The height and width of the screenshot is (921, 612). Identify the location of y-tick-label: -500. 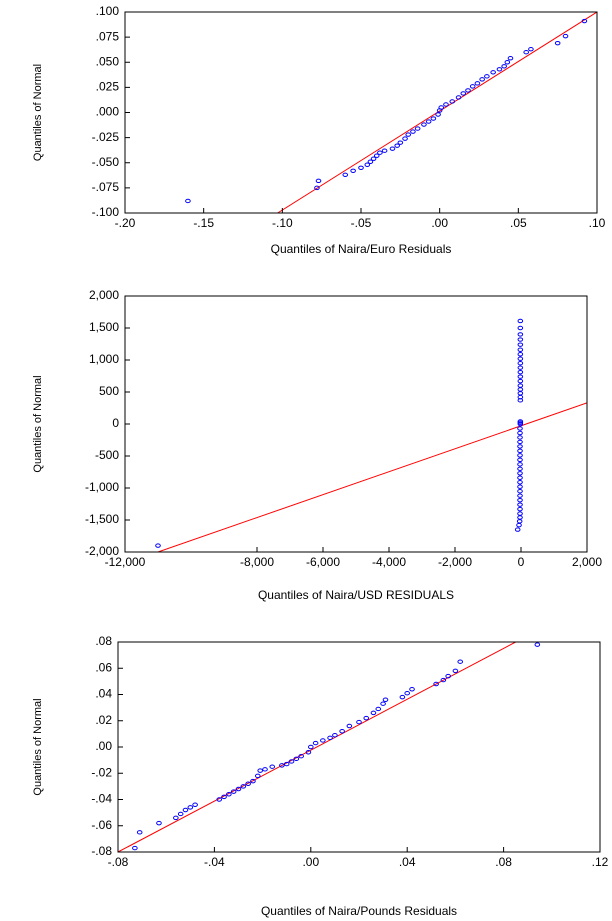
(107, 455).